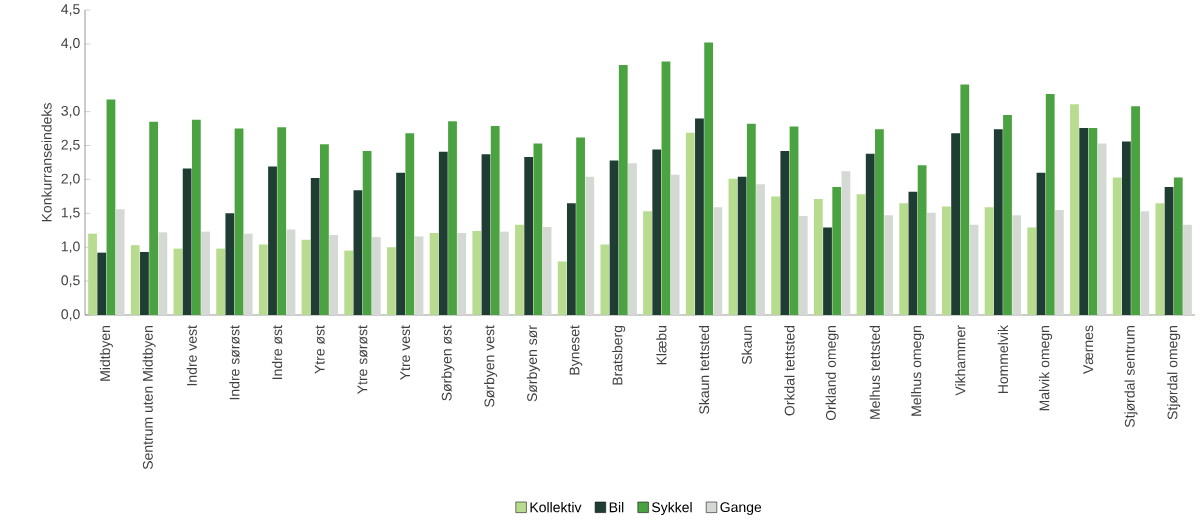  I want to click on y-tick-label: 2,0, so click(70, 179).